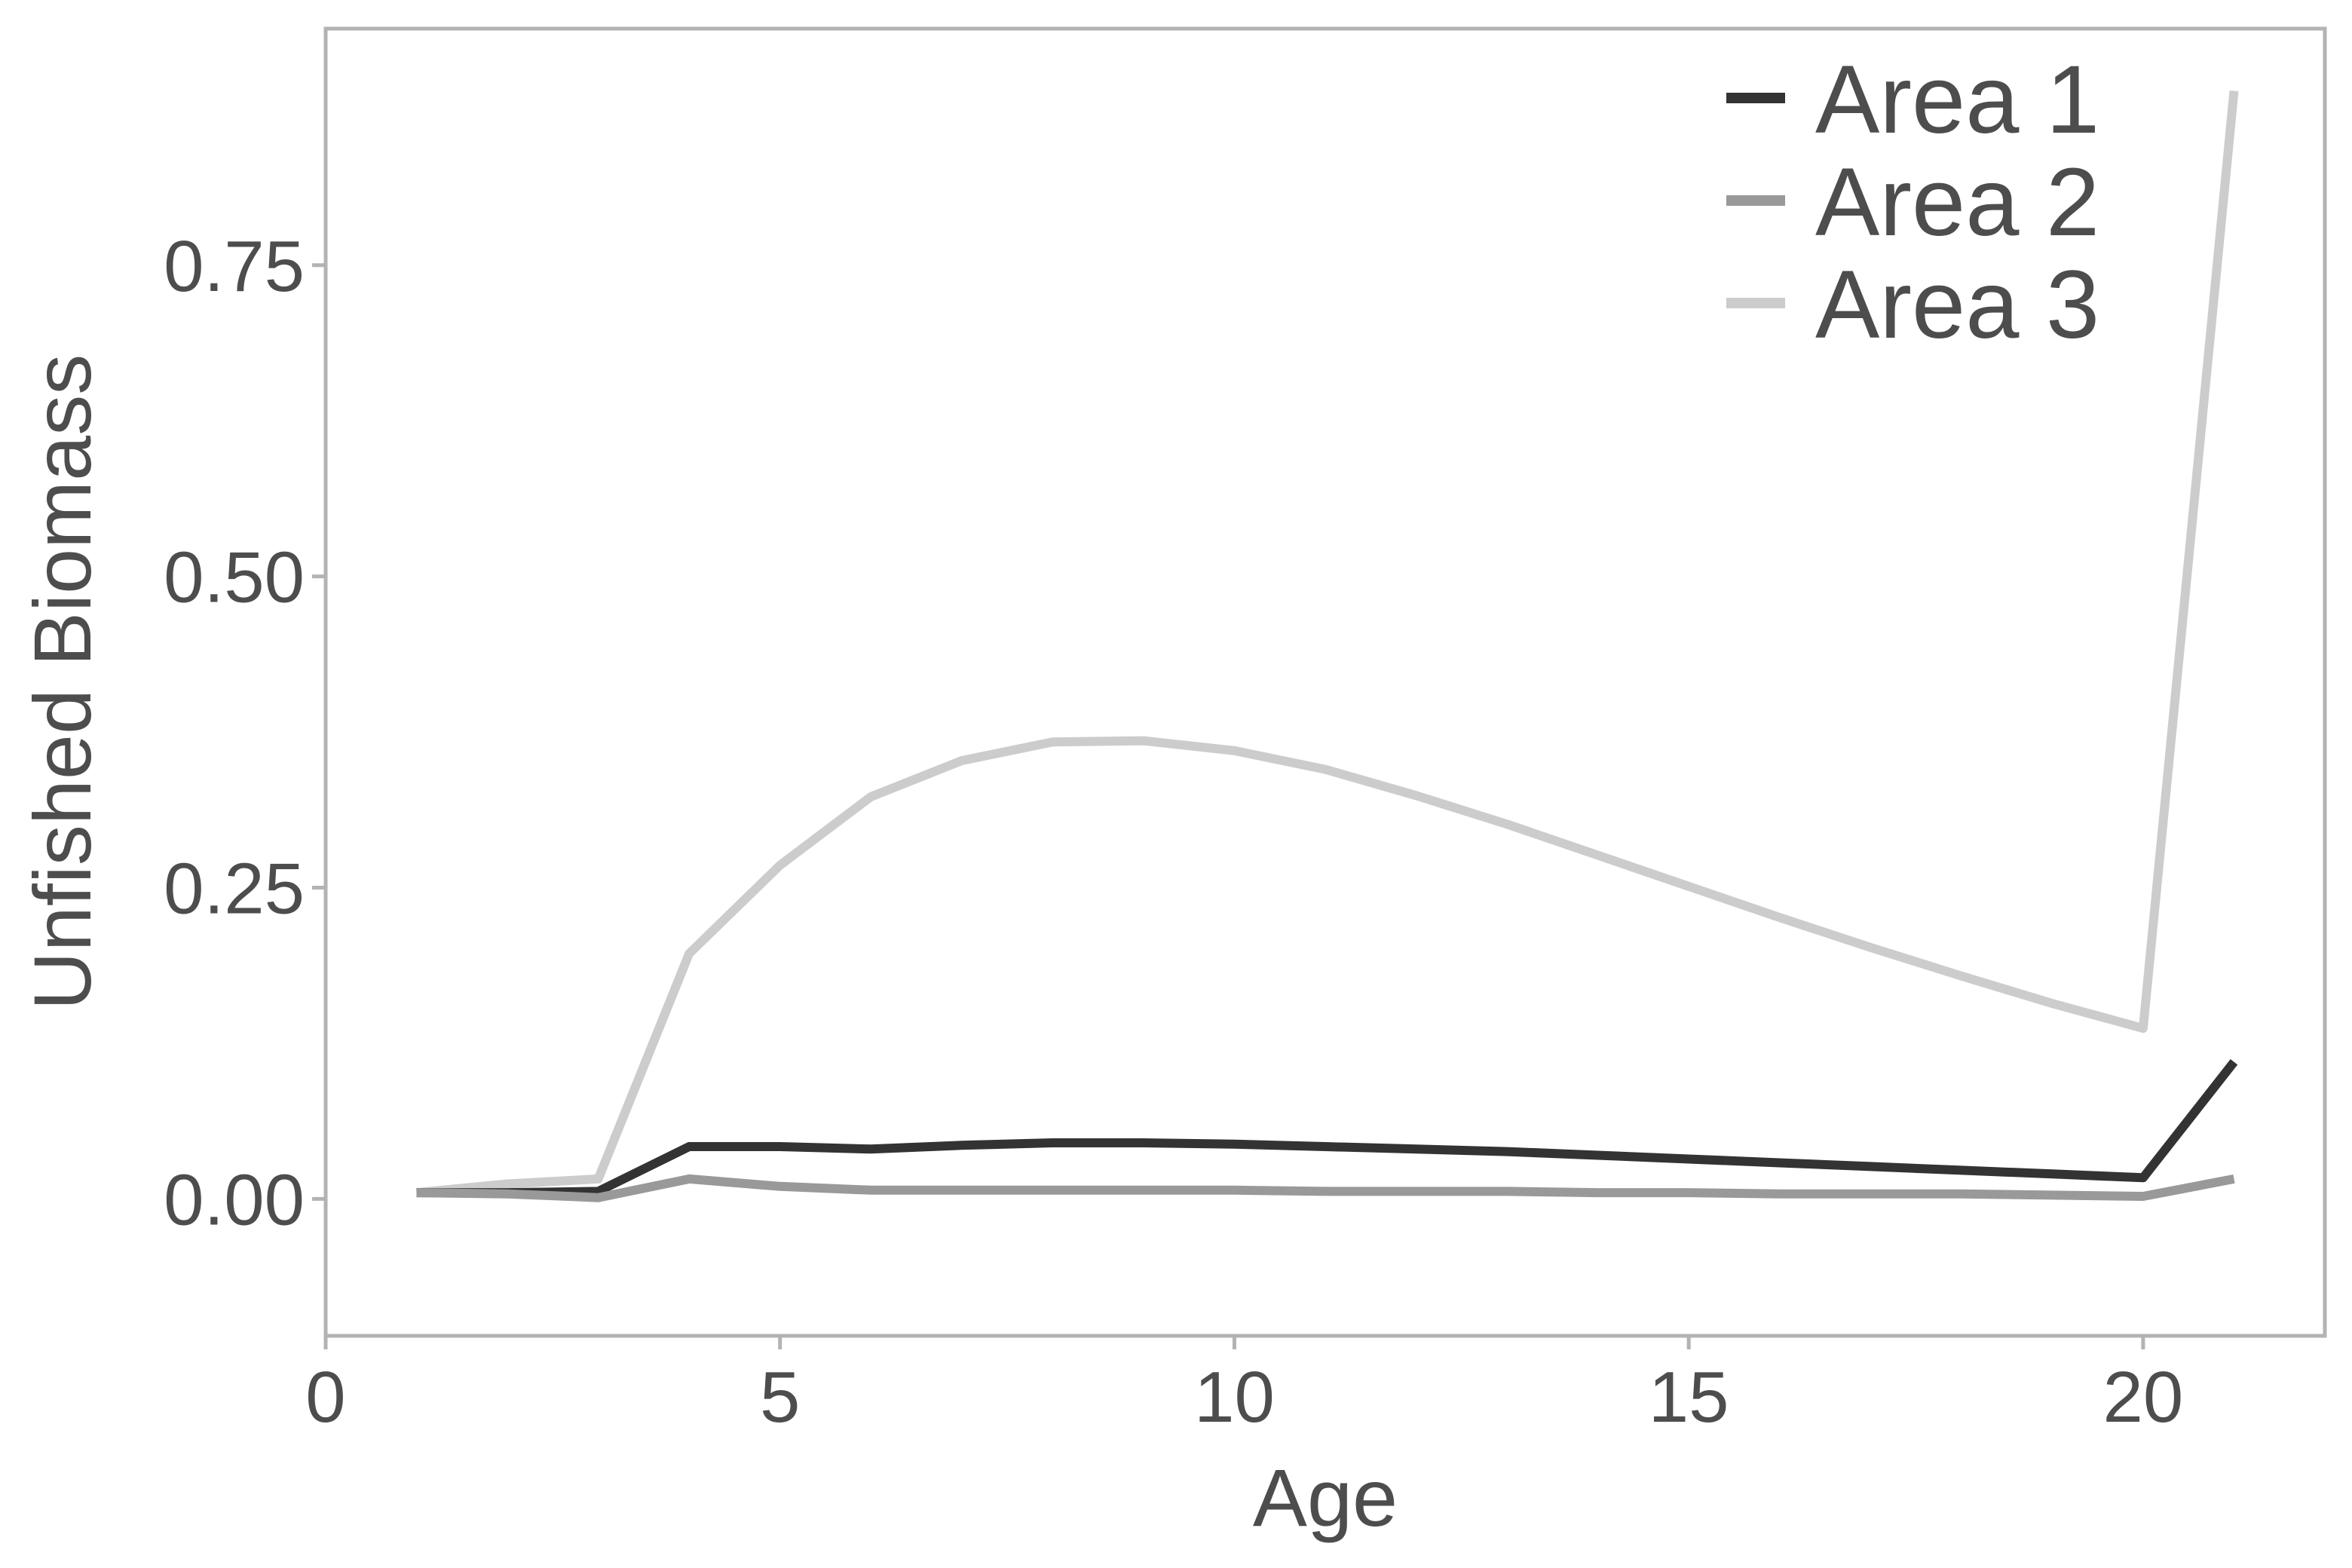 The height and width of the screenshot is (1568, 2352). What do you see at coordinates (245, 733) in the screenshot?
I see `y-axis: 0.00 0.25 0.50 0.75` at bounding box center [245, 733].